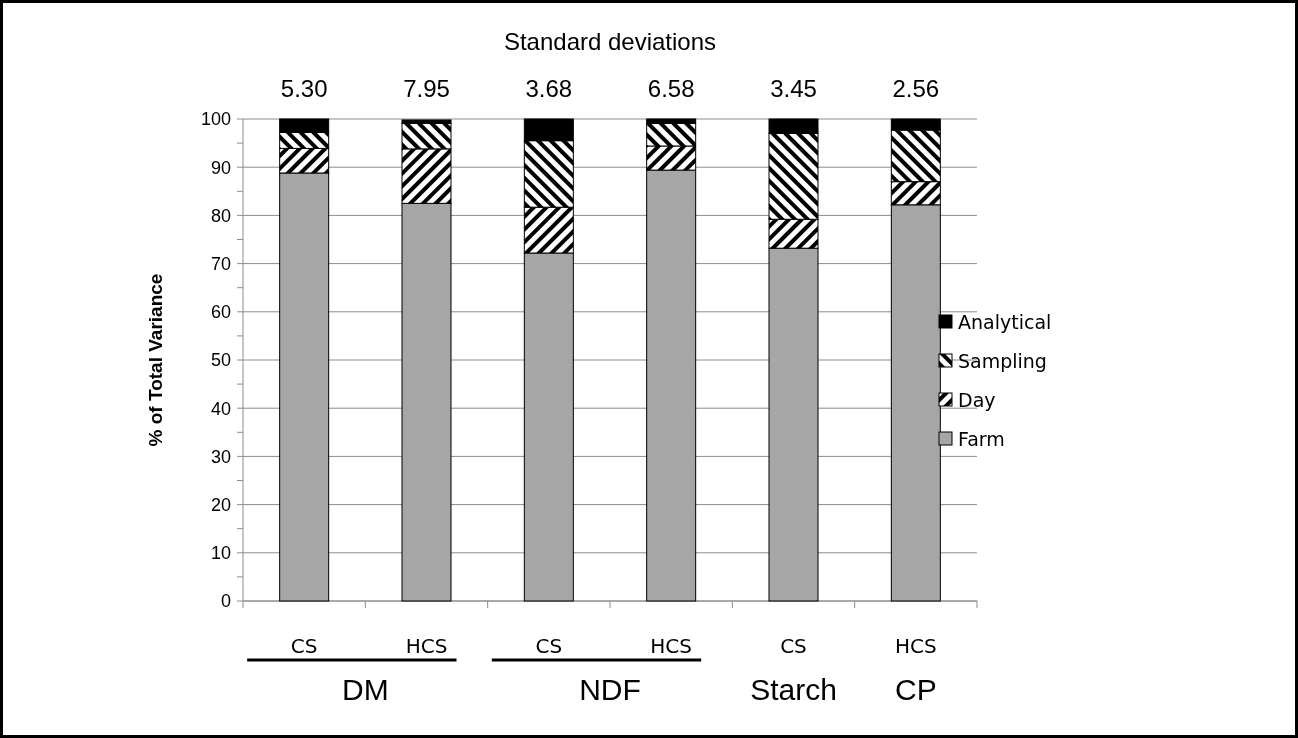 The height and width of the screenshot is (738, 1298). I want to click on text: 3.68, so click(549, 88).